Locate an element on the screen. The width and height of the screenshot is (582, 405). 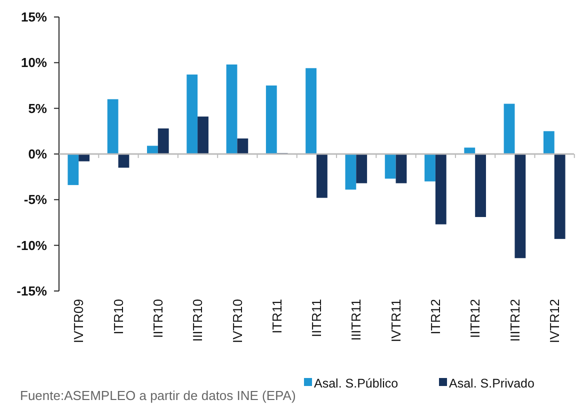
x-tick-label: ITR11 is located at coordinates (276, 316).